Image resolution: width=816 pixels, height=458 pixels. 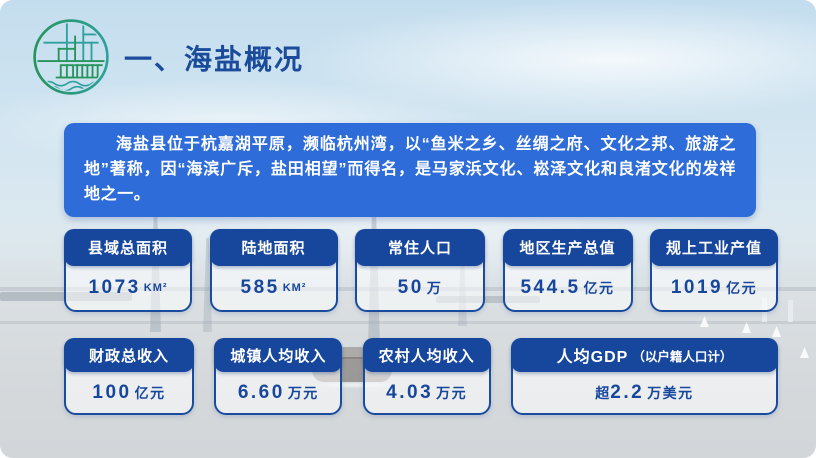 What do you see at coordinates (670, 392) in the screenshot?
I see `stat-unit: 万美元` at bounding box center [670, 392].